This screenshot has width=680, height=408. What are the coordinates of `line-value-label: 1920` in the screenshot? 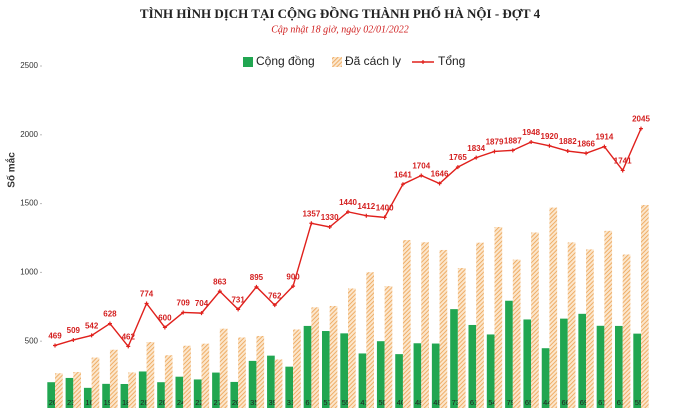 It's located at (550, 136).